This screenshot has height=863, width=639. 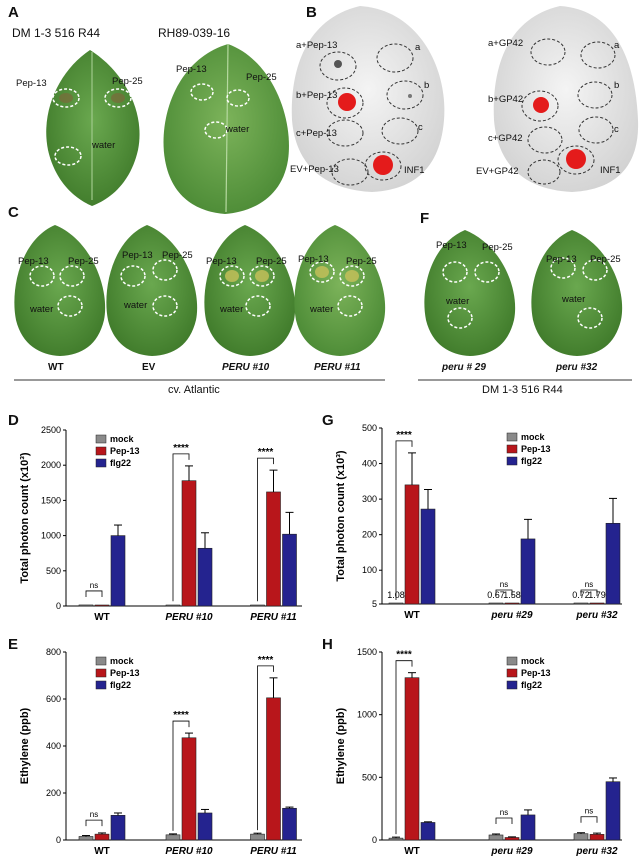 What do you see at coordinates (311, 12) in the screenshot?
I see `panel-letter-b: B` at bounding box center [311, 12].